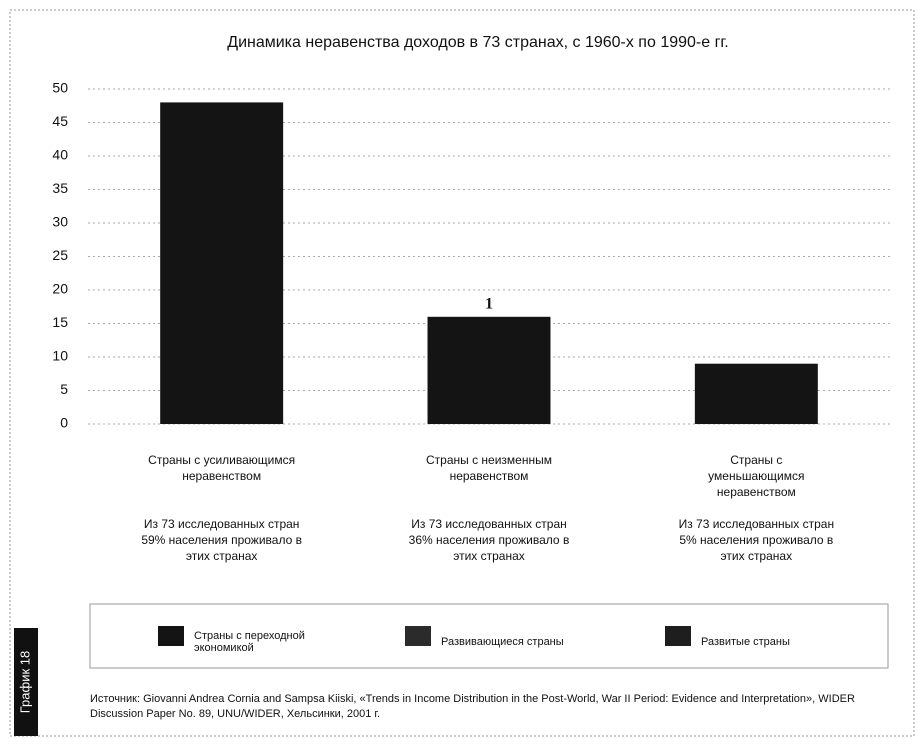  Describe the element at coordinates (745, 642) in the screenshot. I see `legend-label: Развитые страны` at that location.